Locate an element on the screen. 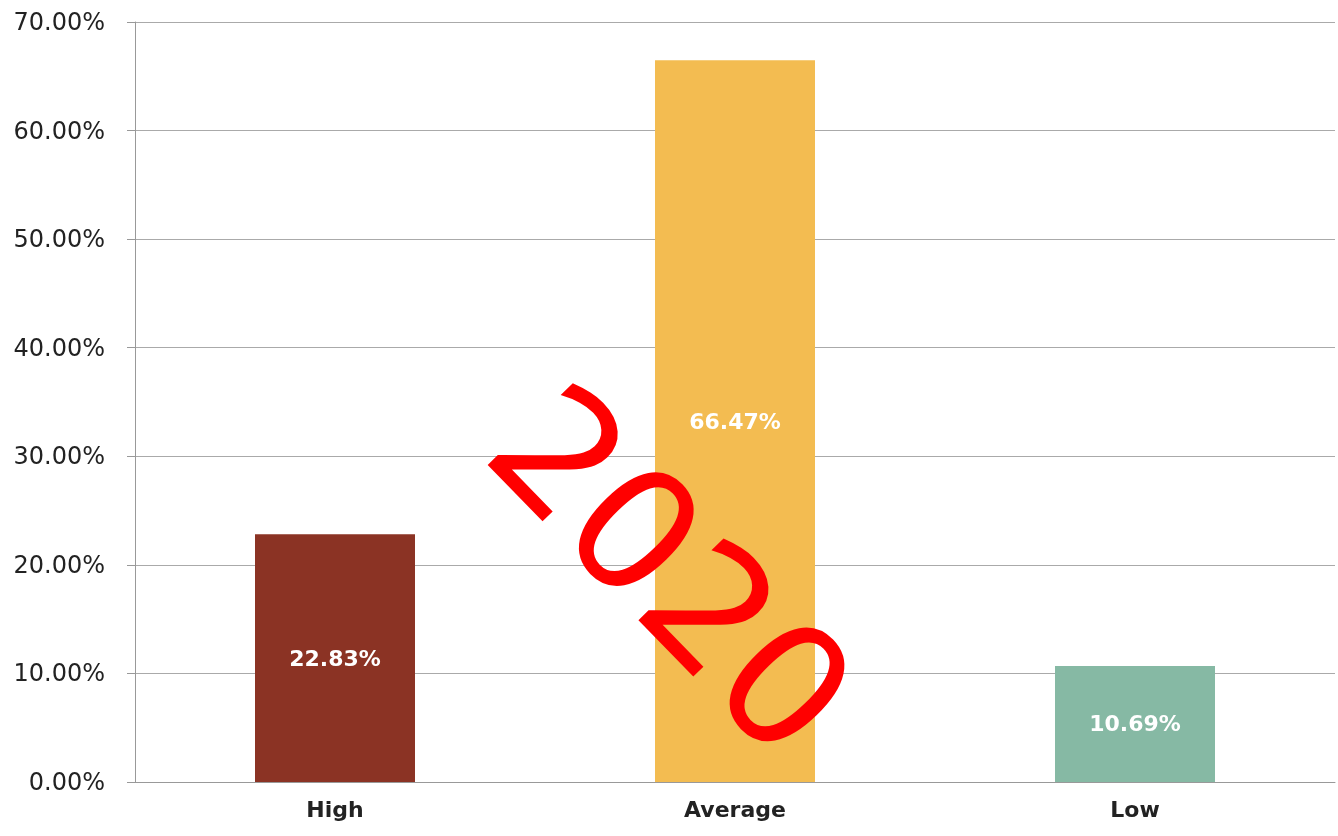  y-tick-label: 70.00% is located at coordinates (59, 22).